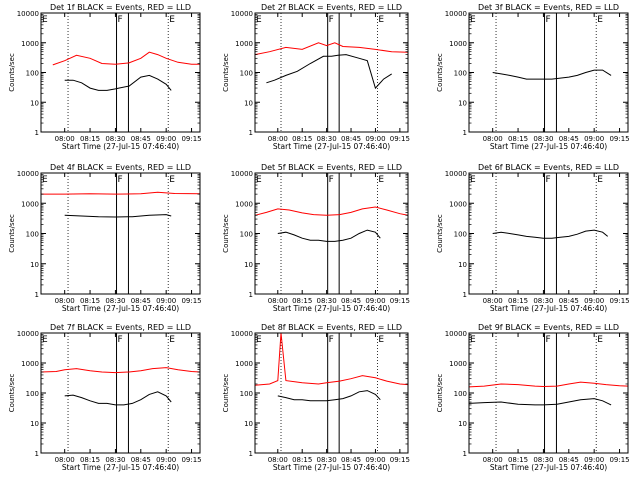  Describe the element at coordinates (120, 327) in the screenshot. I see `panel-title: Det 7f BLACK = Events, RED = LLD` at that location.